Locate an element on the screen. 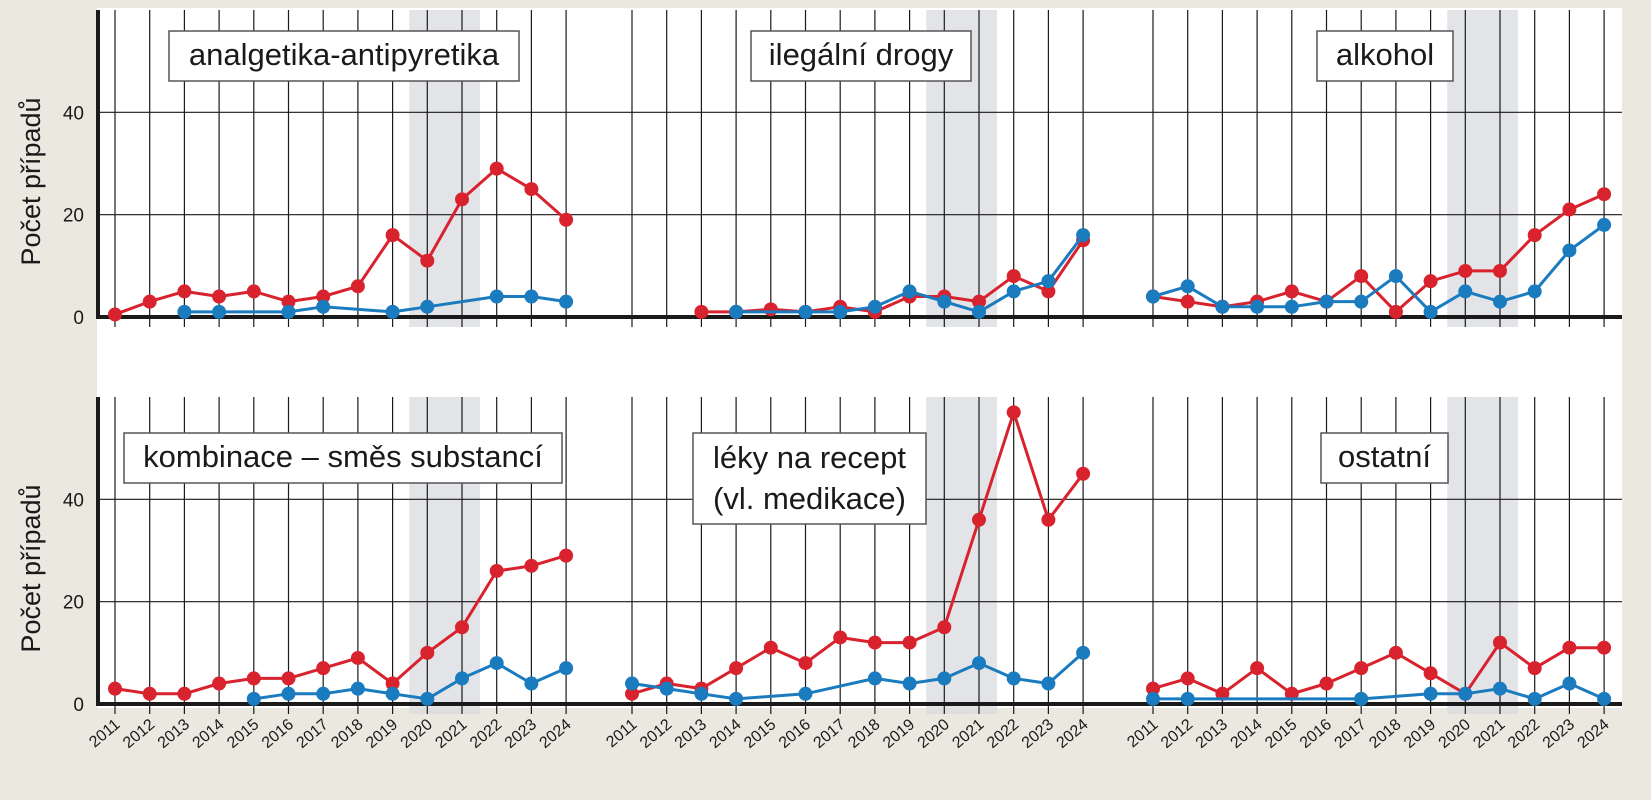 The height and width of the screenshot is (800, 1651). y-tick-label: 0 is located at coordinates (78, 318).